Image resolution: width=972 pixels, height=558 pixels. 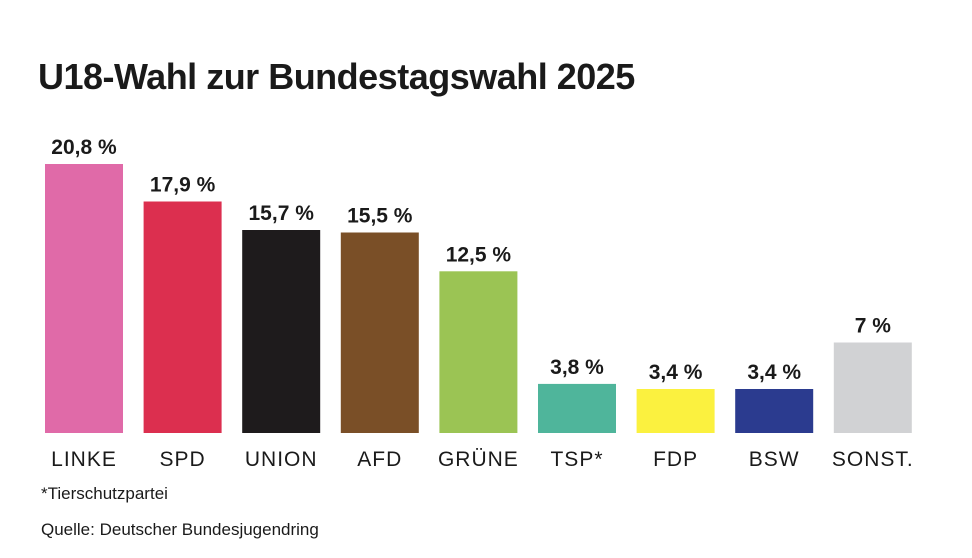 What do you see at coordinates (676, 372) in the screenshot?
I see `value-label-6: 3,4 %` at bounding box center [676, 372].